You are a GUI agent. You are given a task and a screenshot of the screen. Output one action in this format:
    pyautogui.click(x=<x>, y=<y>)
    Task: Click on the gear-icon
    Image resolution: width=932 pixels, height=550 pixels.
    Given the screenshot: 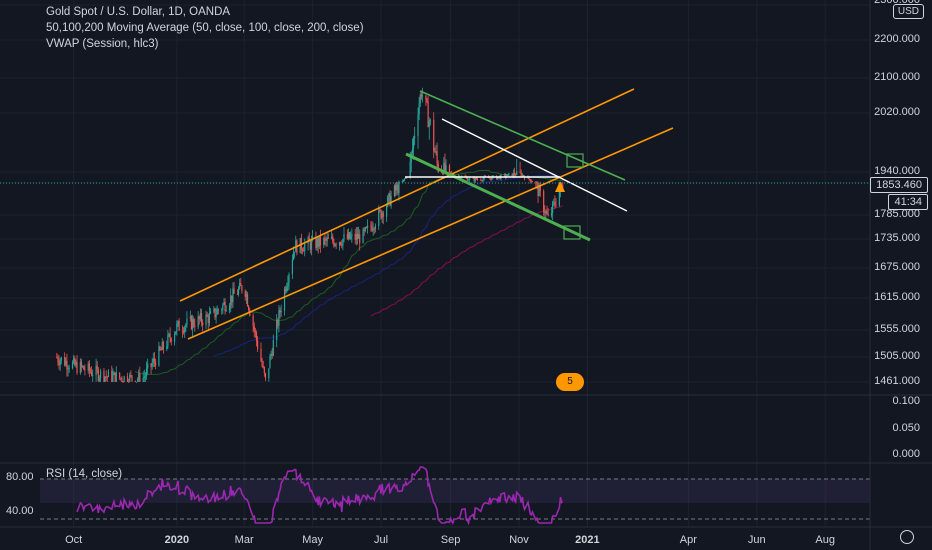 What is the action you would take?
    pyautogui.click(x=907, y=537)
    